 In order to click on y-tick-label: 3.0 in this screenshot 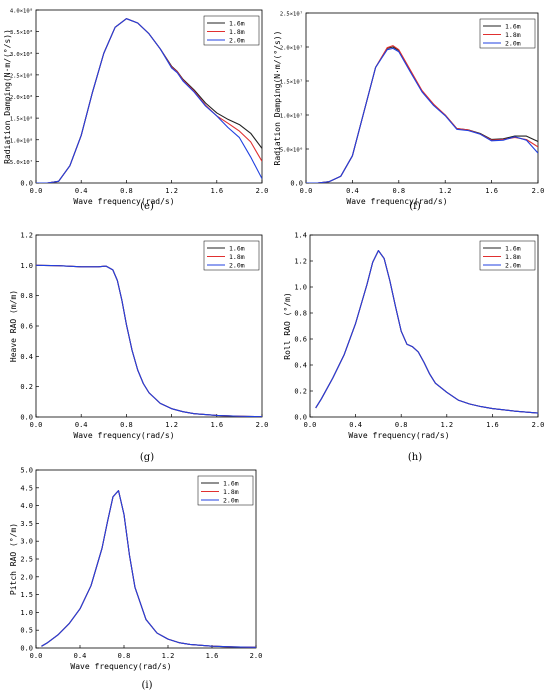, I will do `click(26, 542)`.